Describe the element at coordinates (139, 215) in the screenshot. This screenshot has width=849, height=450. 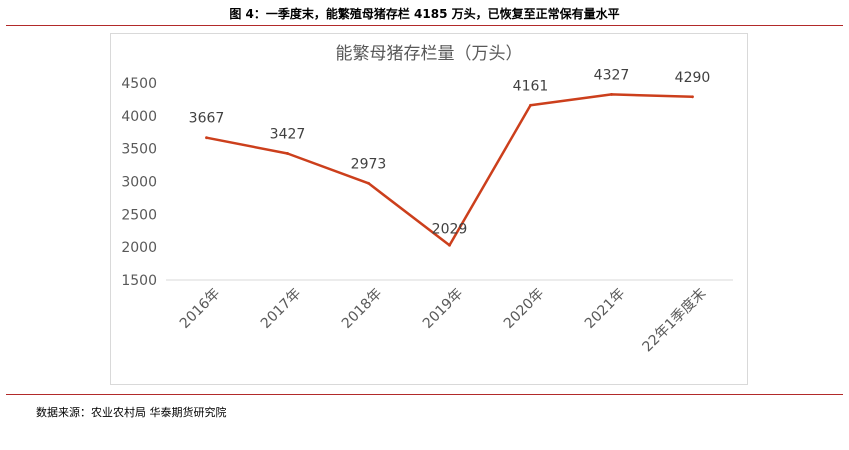
I see `y-tick-label: 2500` at that location.